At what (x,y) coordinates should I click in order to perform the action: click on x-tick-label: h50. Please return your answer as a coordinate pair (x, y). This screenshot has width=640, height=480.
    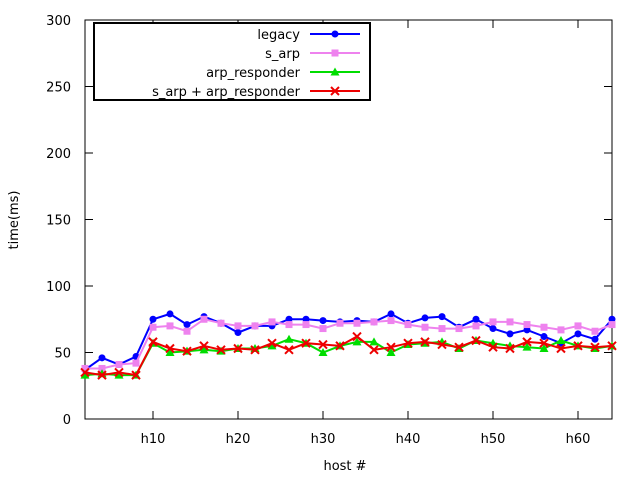
    Looking at the image, I should click on (493, 439).